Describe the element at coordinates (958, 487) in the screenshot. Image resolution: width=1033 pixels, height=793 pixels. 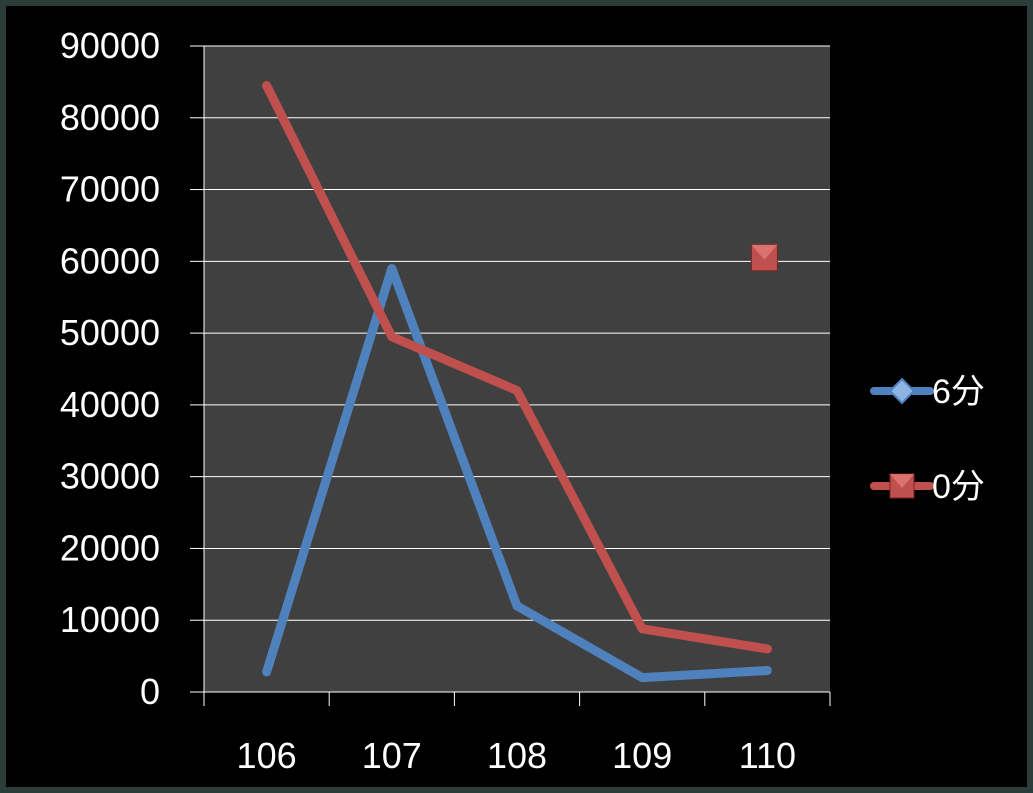
I see `legend-label: 0分` at that location.